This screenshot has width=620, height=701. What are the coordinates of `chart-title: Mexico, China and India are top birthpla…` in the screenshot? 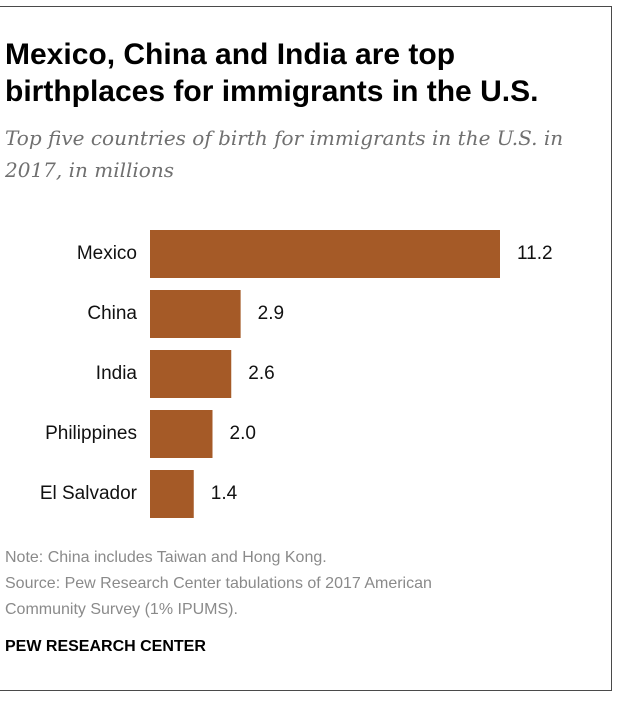 It's located at (272, 73).